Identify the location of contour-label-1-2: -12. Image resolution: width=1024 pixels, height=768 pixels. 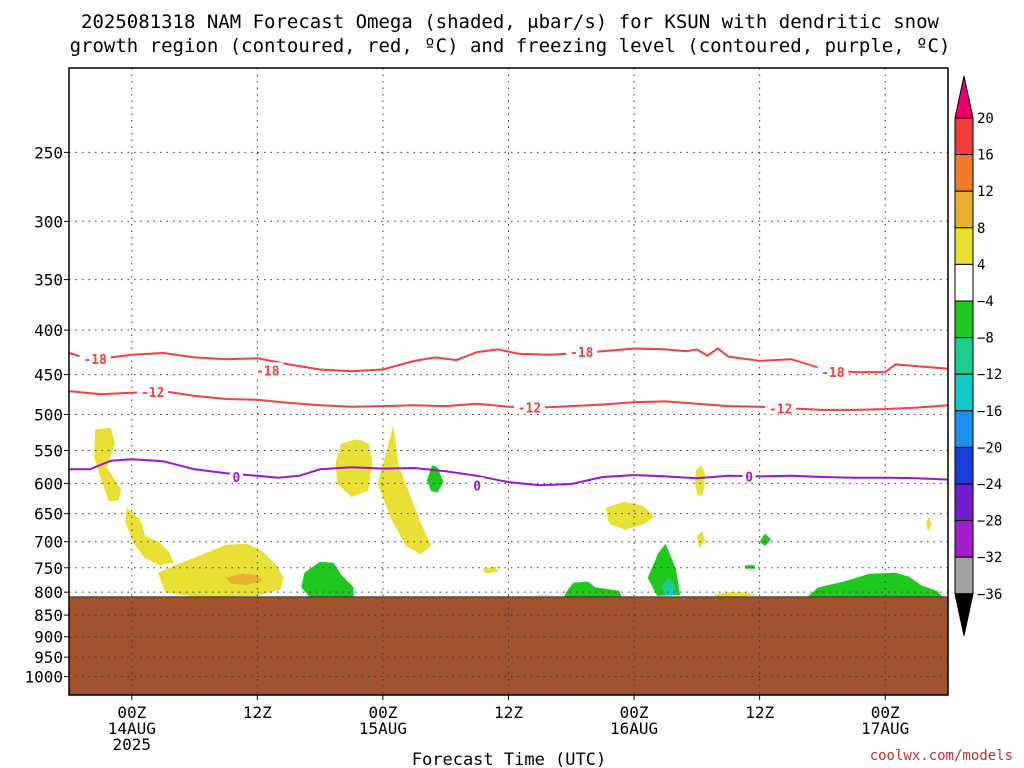
(780, 409).